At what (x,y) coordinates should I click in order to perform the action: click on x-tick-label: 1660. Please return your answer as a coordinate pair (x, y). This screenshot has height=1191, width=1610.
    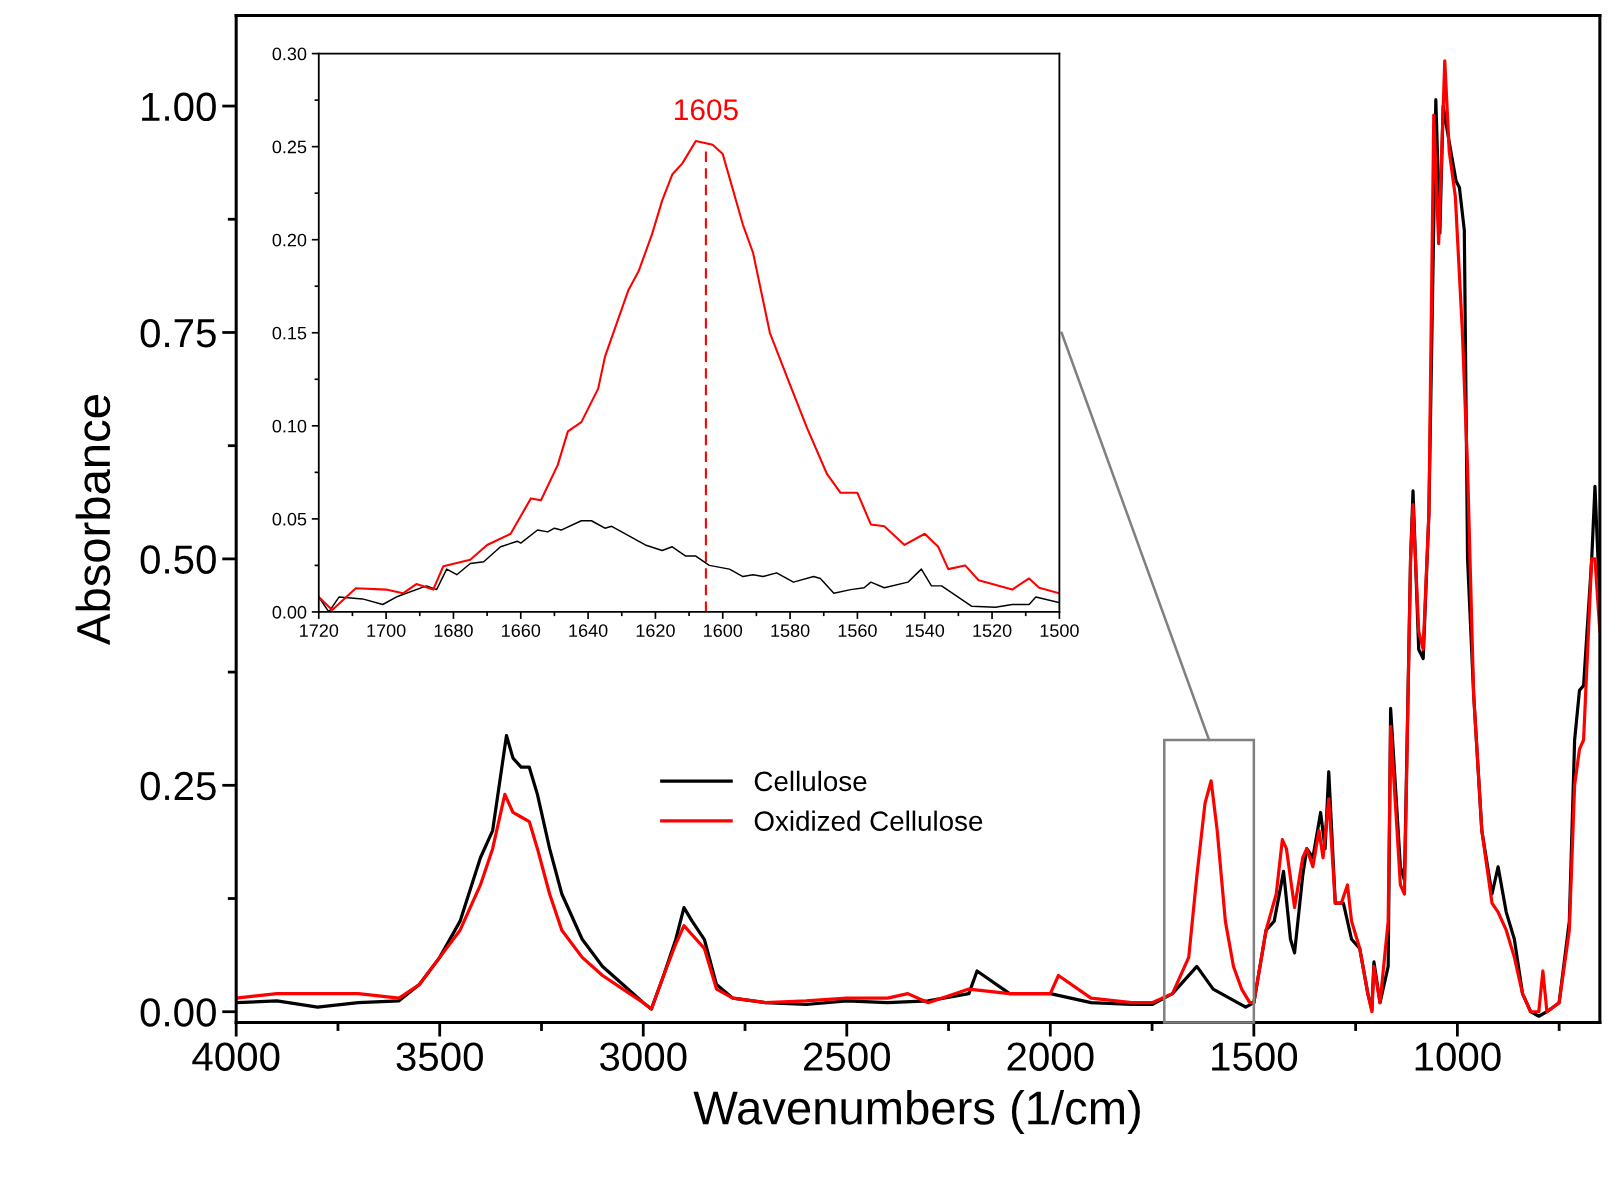
    Looking at the image, I should click on (521, 630).